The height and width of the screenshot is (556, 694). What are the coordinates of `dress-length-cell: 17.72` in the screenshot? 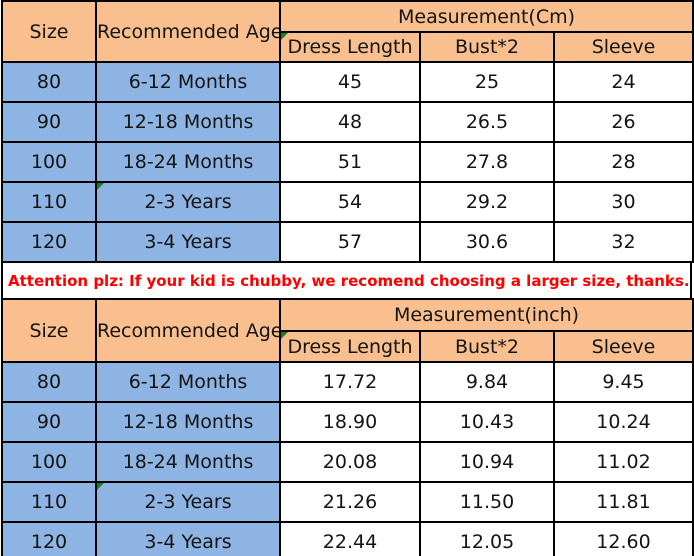 It's located at (350, 382).